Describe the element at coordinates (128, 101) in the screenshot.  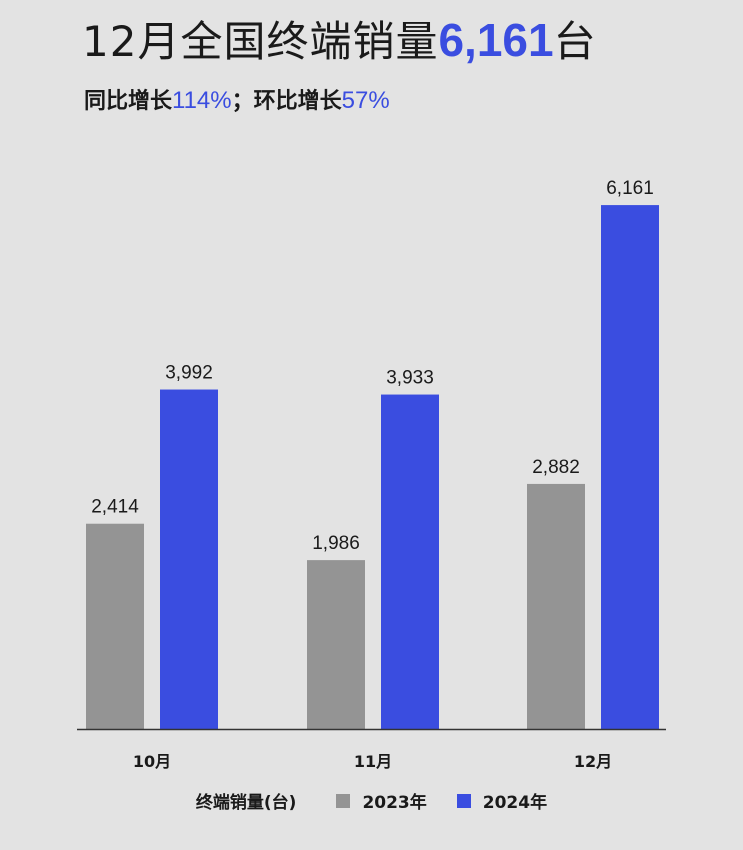
I see `yoy-label: 同比增长` at that location.